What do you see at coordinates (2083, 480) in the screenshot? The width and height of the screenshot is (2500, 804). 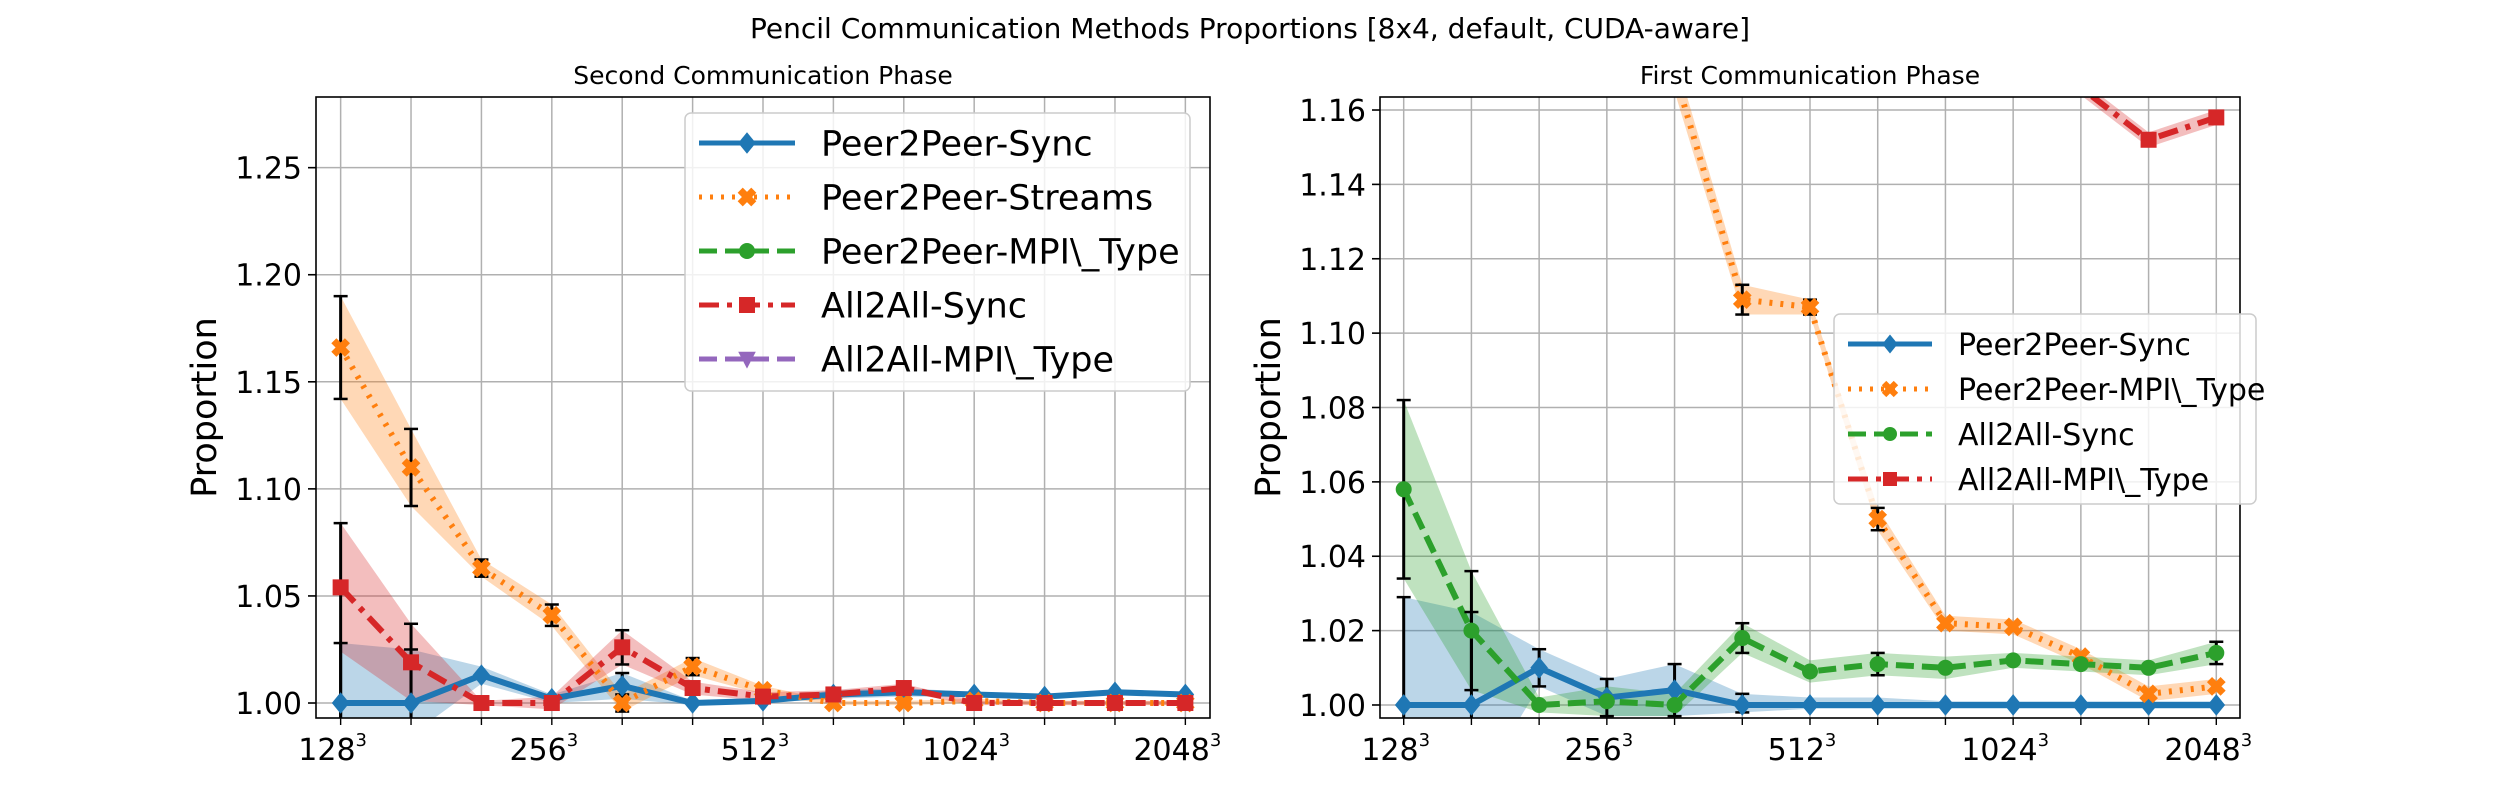 I see `legend-label: All2All-MPI\_Type` at bounding box center [2083, 480].